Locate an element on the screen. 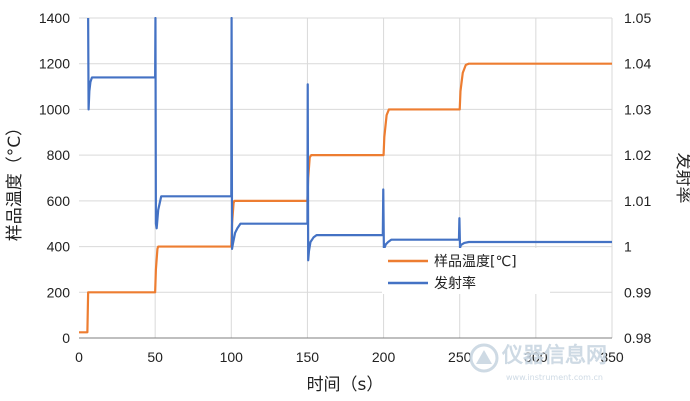 Image resolution: width=690 pixels, height=401 pixels. y-right-tick-label: 1.05 is located at coordinates (637, 18).